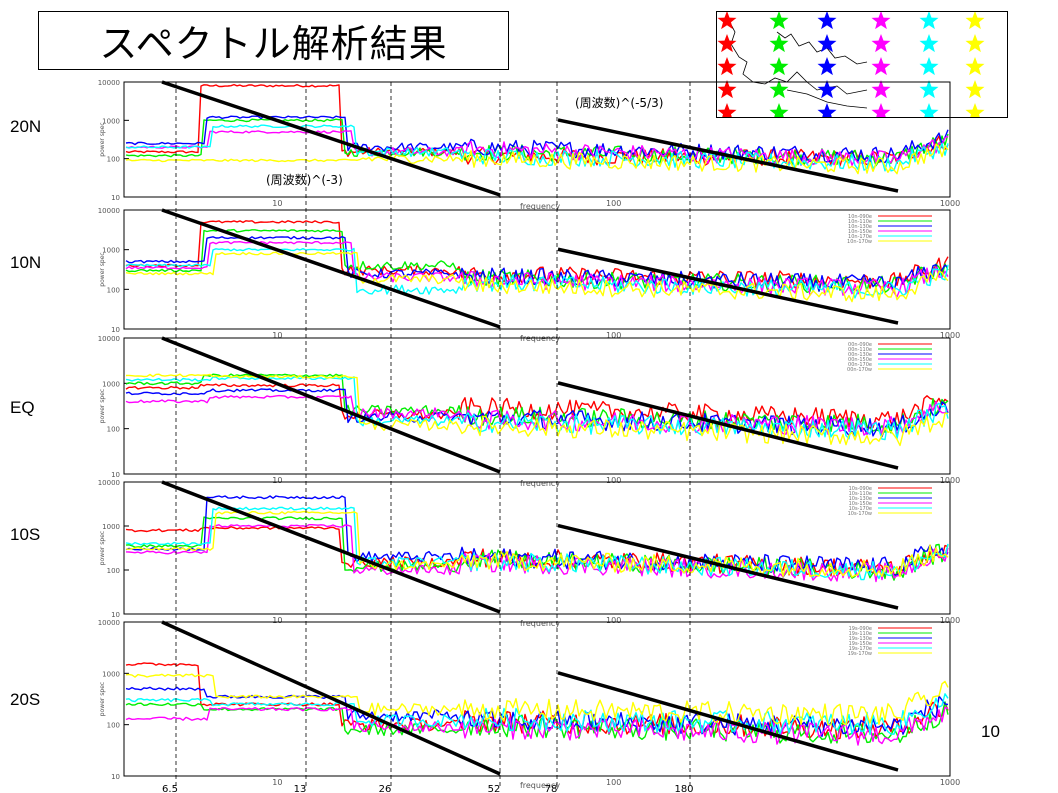 This screenshot has height=793, width=1058. I want to click on legend-entry-label: 10s-170w, so click(860, 514).